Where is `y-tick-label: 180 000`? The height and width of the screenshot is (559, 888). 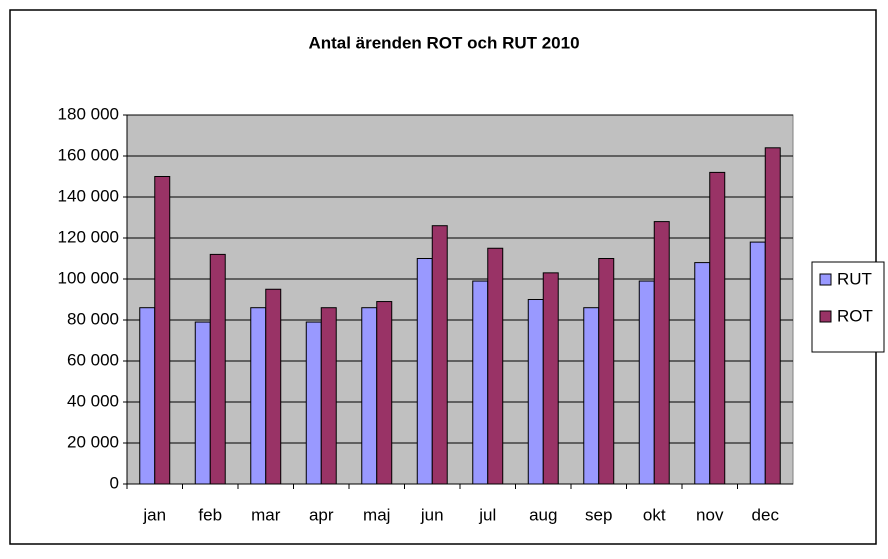 y-tick-label: 180 000 is located at coordinates (88, 113).